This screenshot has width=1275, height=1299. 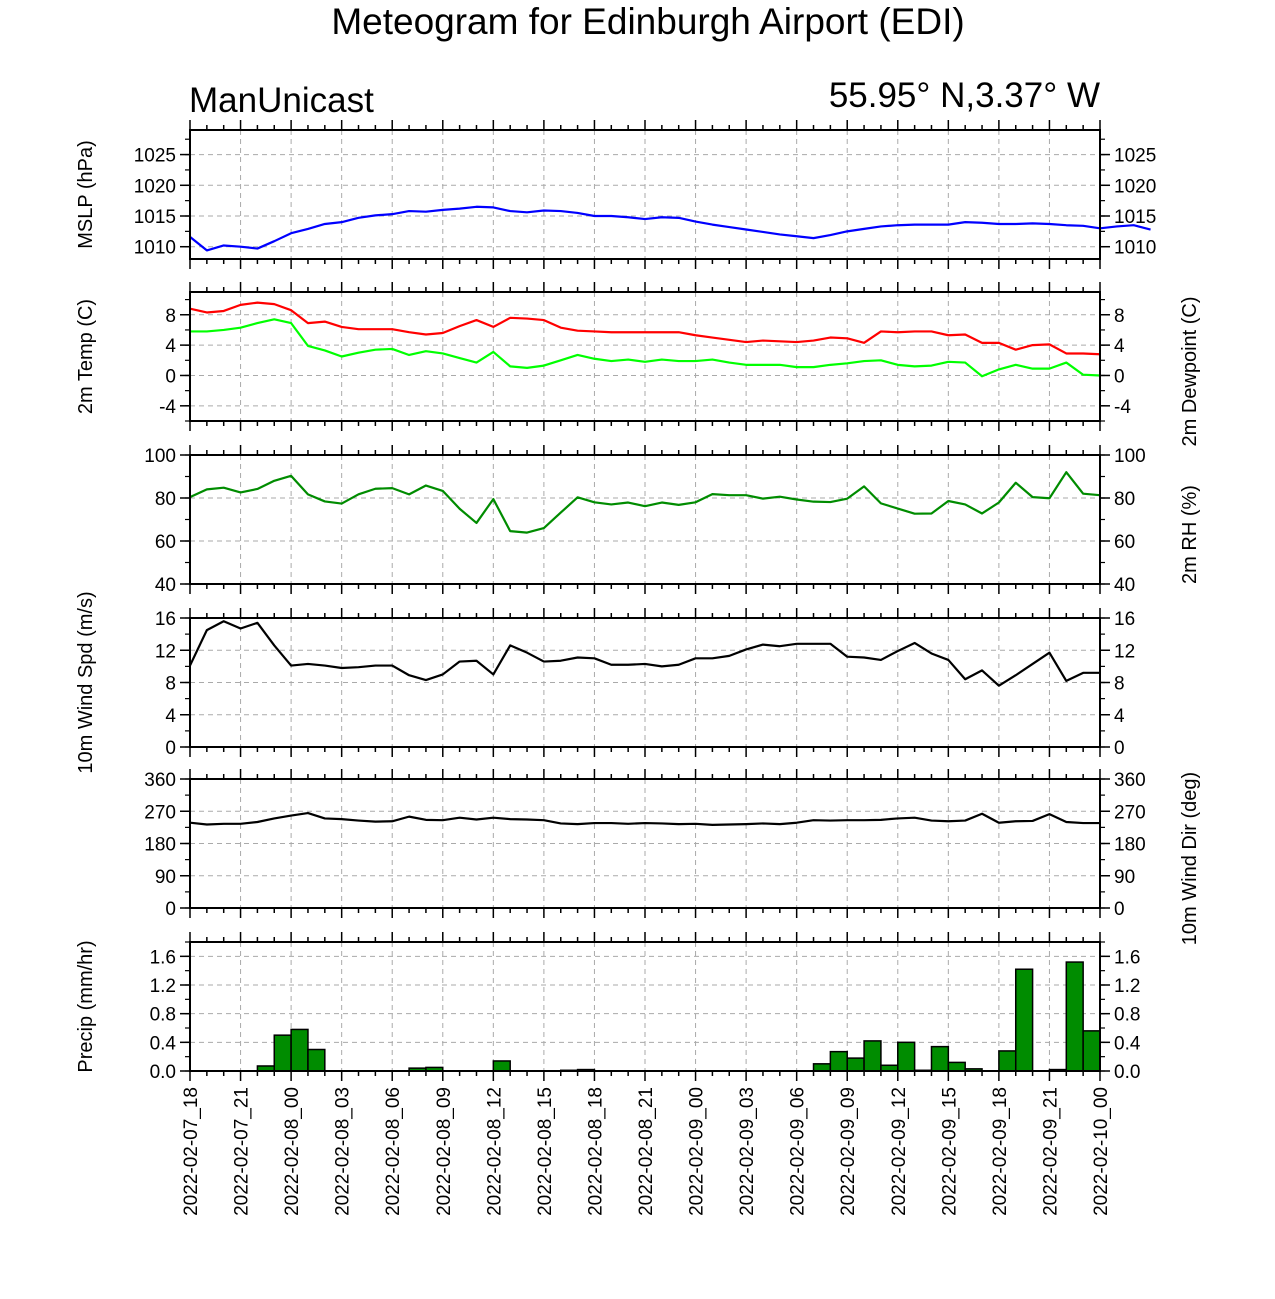 What do you see at coordinates (165, 585) in the screenshot?
I see `rh-left-ytick-label: 40` at bounding box center [165, 585].